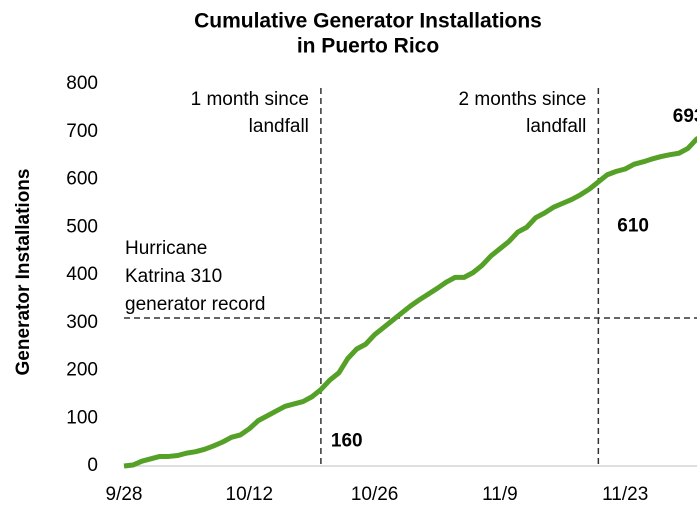 This screenshot has width=697, height=506. What do you see at coordinates (166, 248) in the screenshot?
I see `annotation: Hurricane` at bounding box center [166, 248].